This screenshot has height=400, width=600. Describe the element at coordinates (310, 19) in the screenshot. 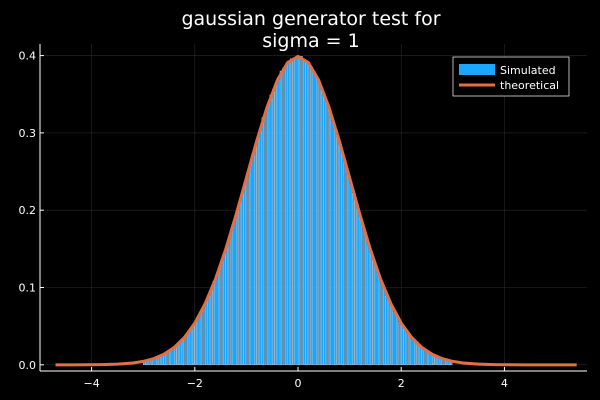

I see `chart-title-line-1: gaussian generator test for` at that location.